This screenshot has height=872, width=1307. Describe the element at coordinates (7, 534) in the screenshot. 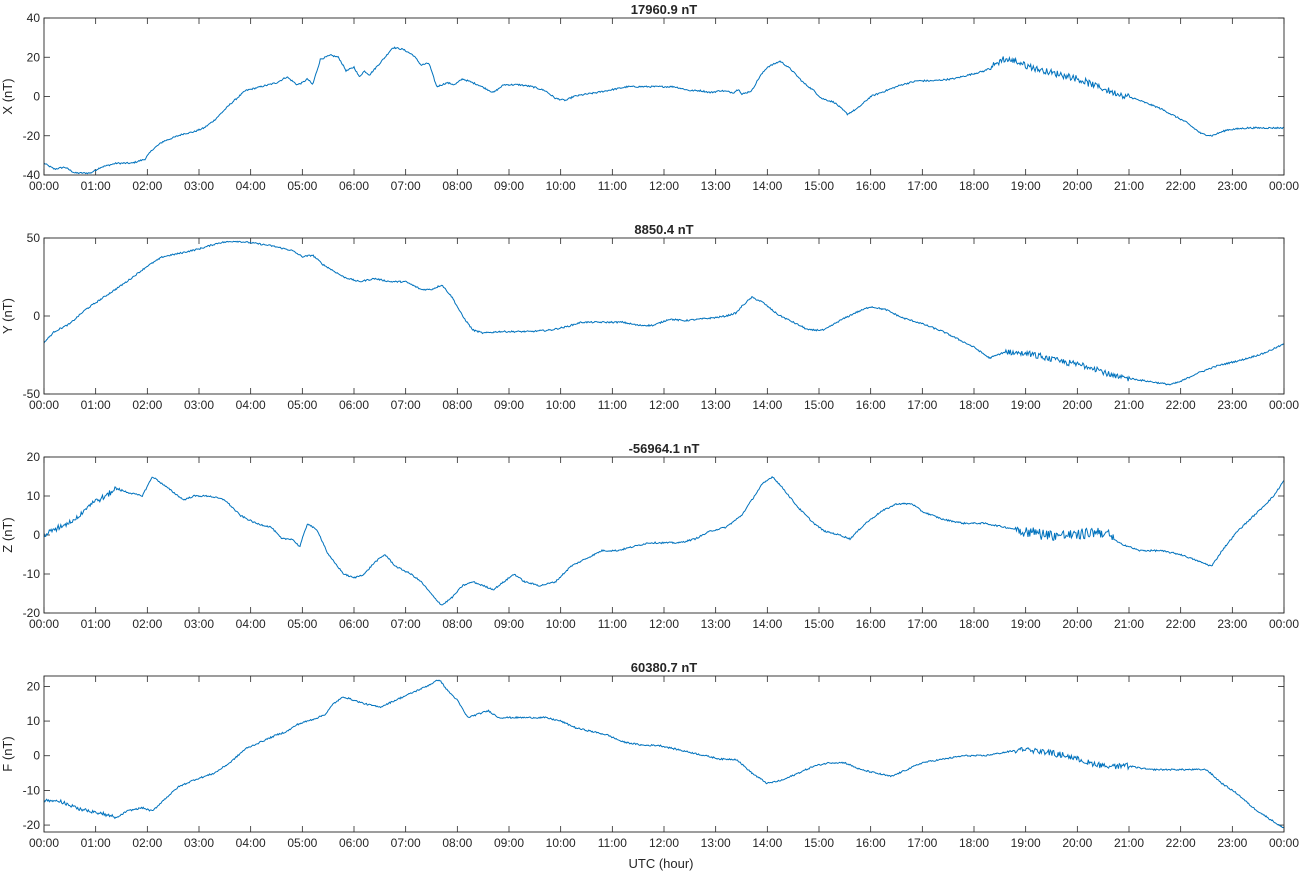

I see `y-axis-label: Z (nT)` at that location.